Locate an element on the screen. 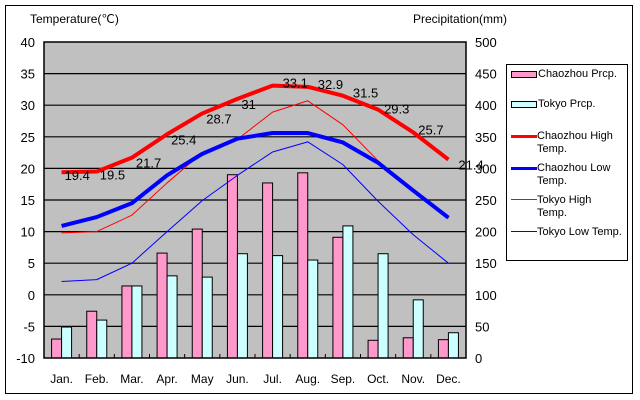 The height and width of the screenshot is (400, 640). data-label: 19.5 is located at coordinates (112, 175).